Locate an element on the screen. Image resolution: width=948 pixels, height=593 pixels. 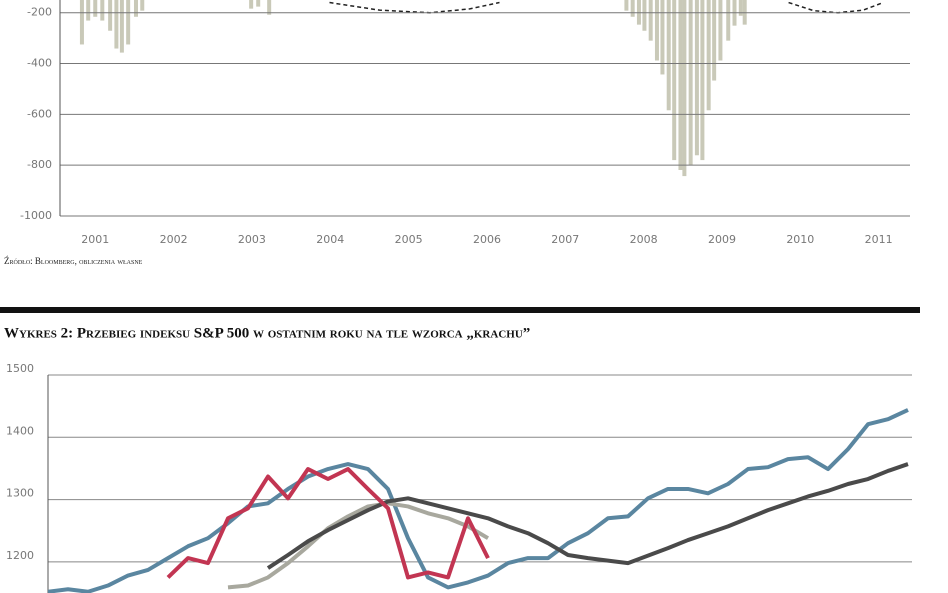
y-tick-label: 1300 is located at coordinates (20, 493).